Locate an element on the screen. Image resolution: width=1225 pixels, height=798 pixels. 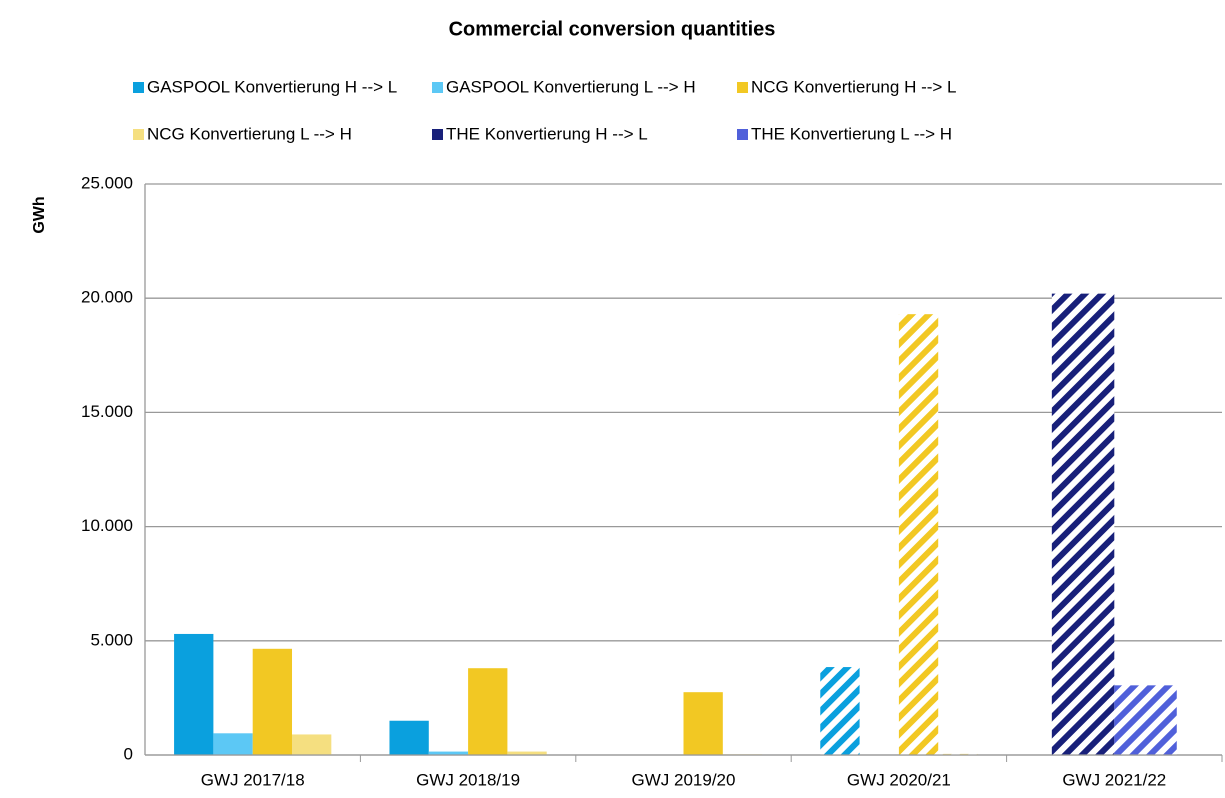
y-tick-label: 5.000 is located at coordinates (111, 639).